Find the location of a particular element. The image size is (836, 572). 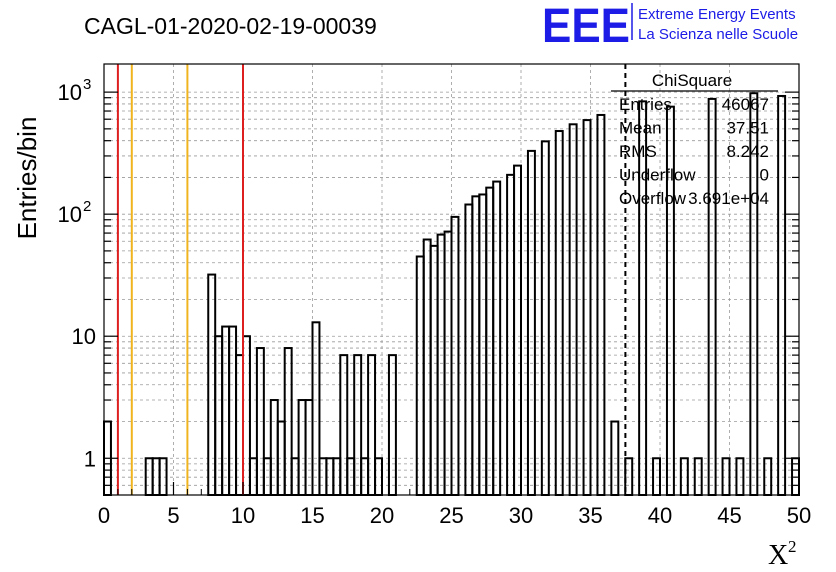

stats-label: Overflow is located at coordinates (653, 198).